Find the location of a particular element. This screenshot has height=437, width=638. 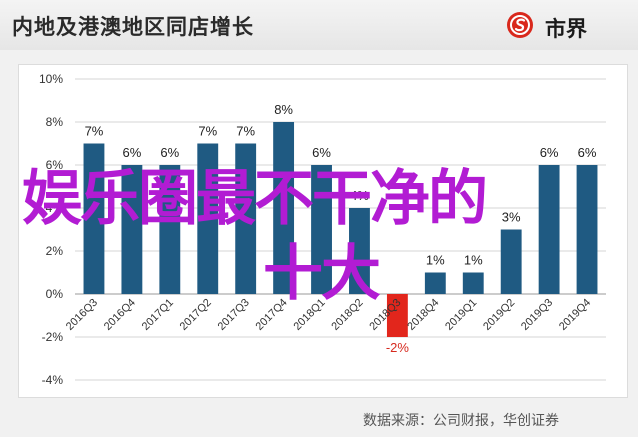

y-tick-label: -2% is located at coordinates (53, 337).